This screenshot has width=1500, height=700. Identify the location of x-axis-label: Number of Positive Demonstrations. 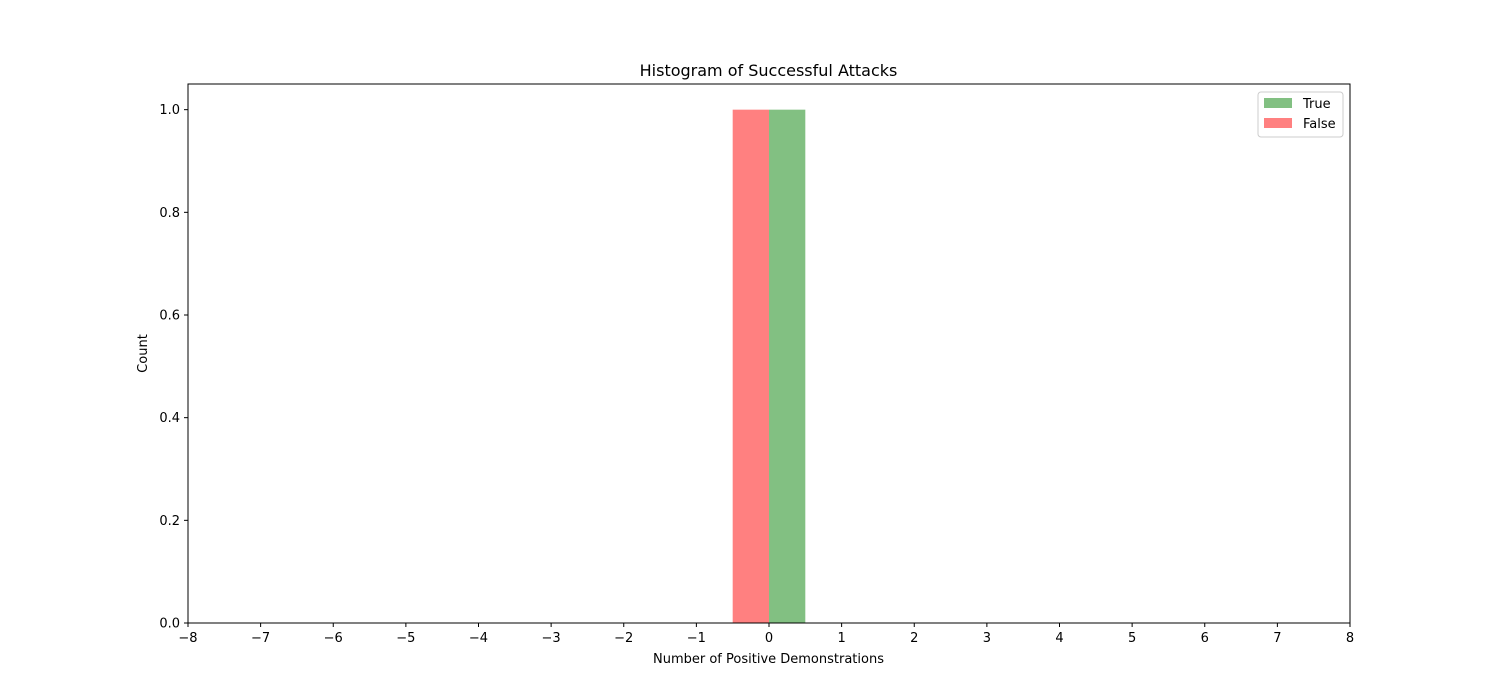
(768, 659).